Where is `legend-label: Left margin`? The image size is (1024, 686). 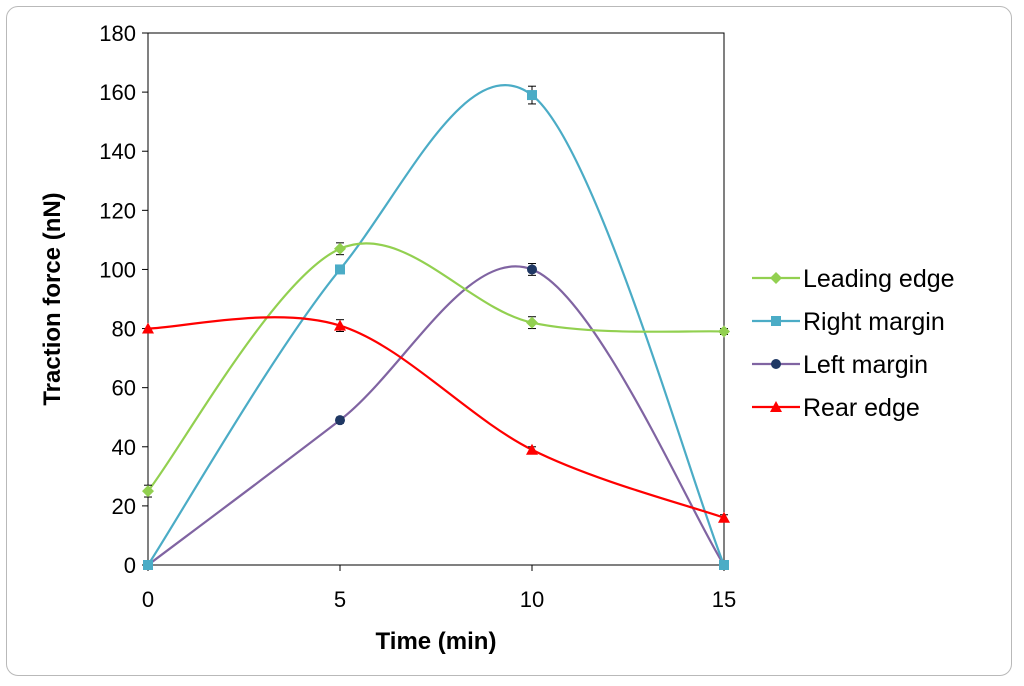
legend-label: Left margin is located at coordinates (865, 365).